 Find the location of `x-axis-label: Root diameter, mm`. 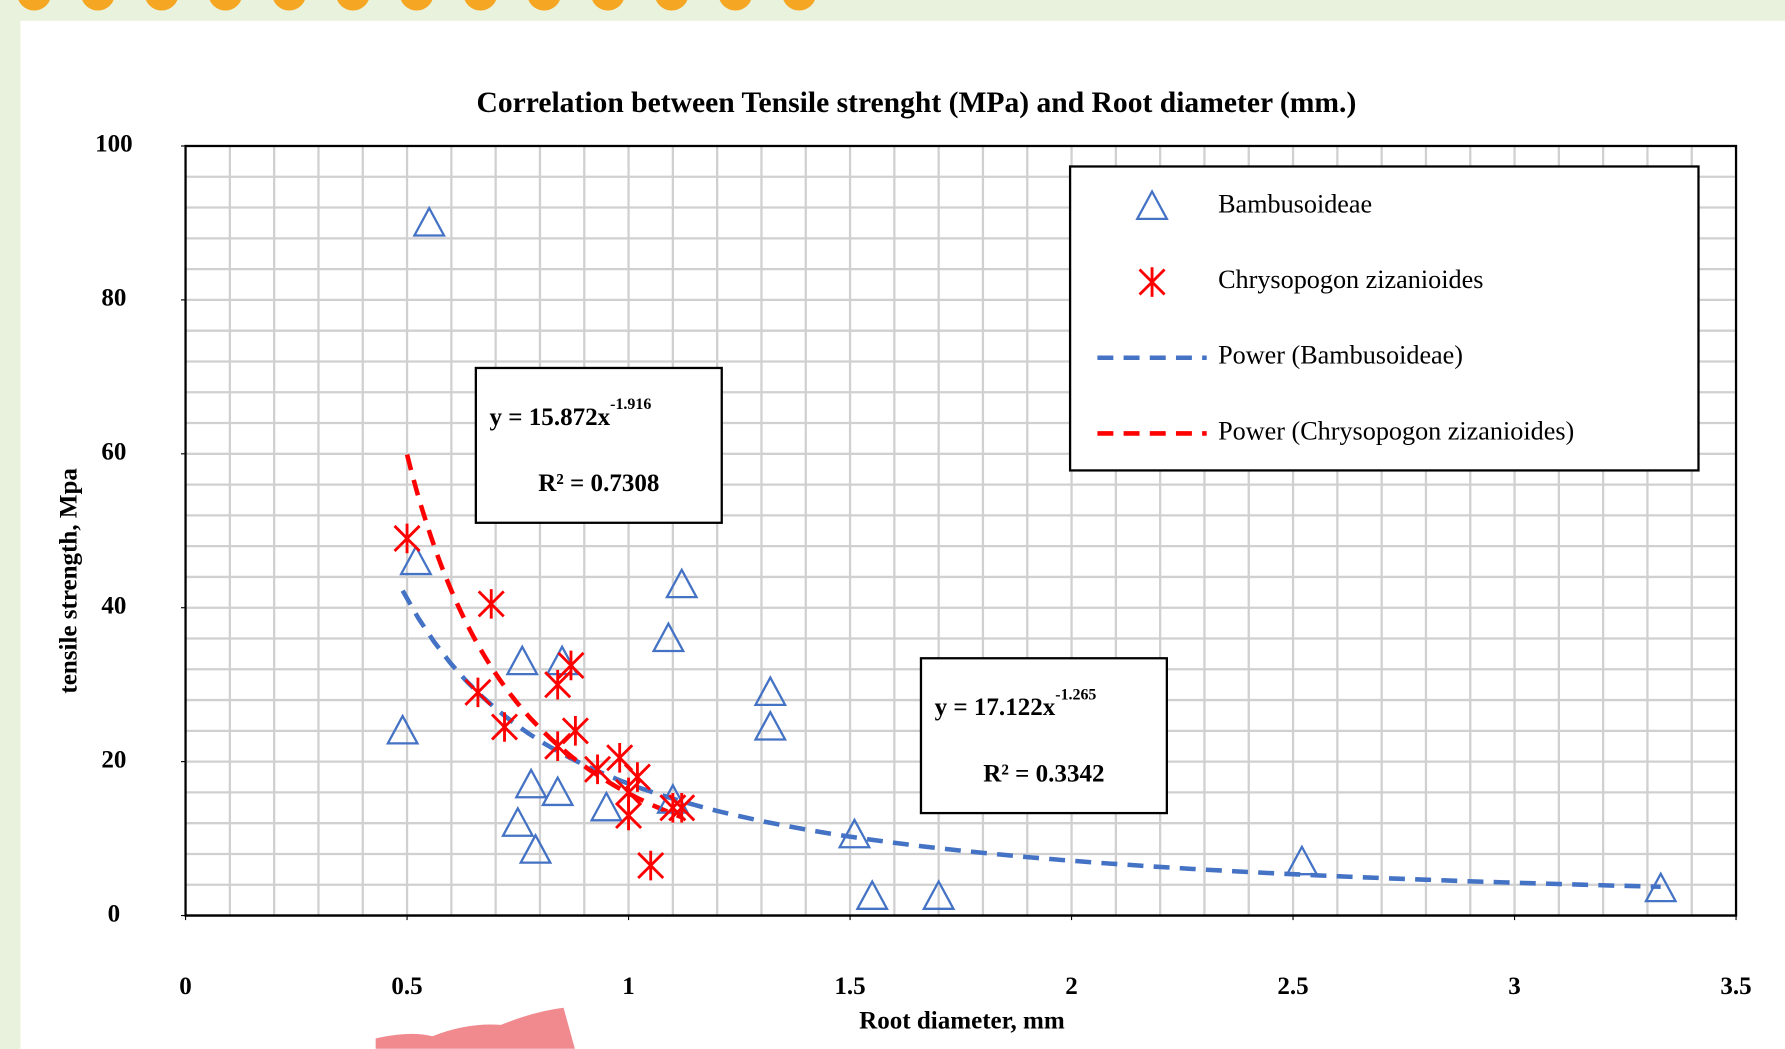

x-axis-label: Root diameter, mm is located at coordinates (962, 1020).